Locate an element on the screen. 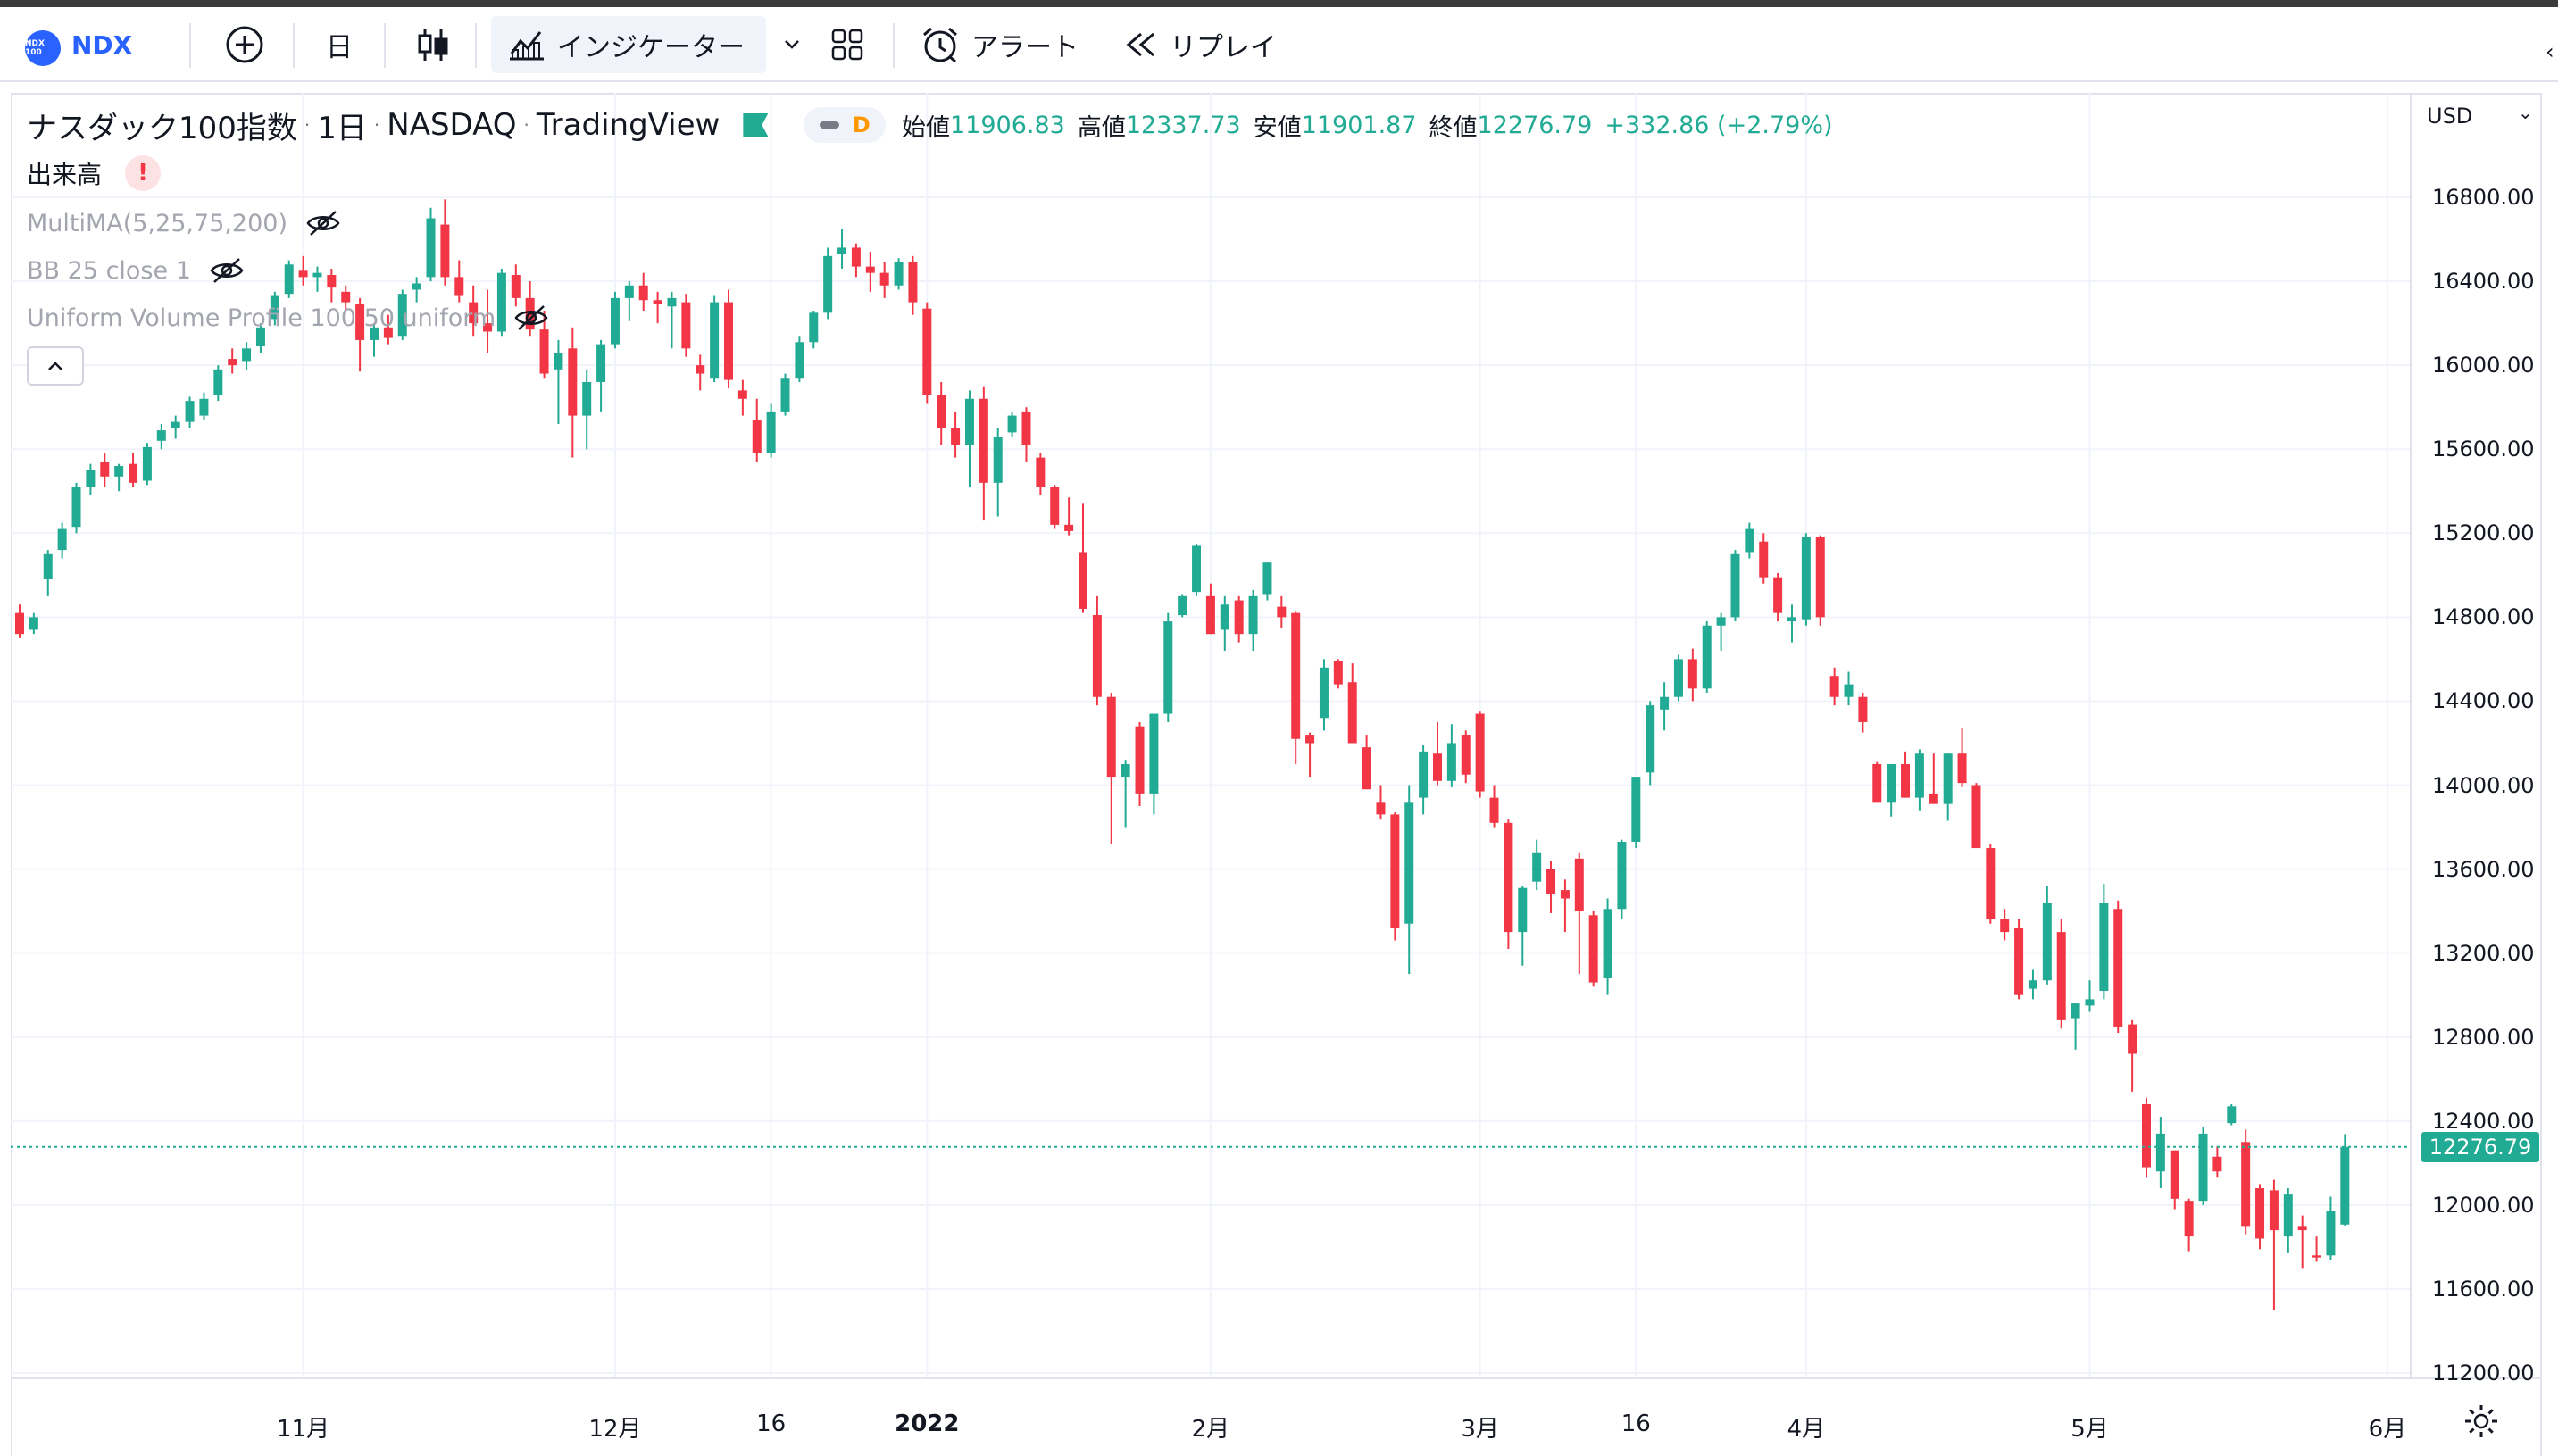 The width and height of the screenshot is (2558, 1456). currency-label: USD is located at coordinates (2450, 116).